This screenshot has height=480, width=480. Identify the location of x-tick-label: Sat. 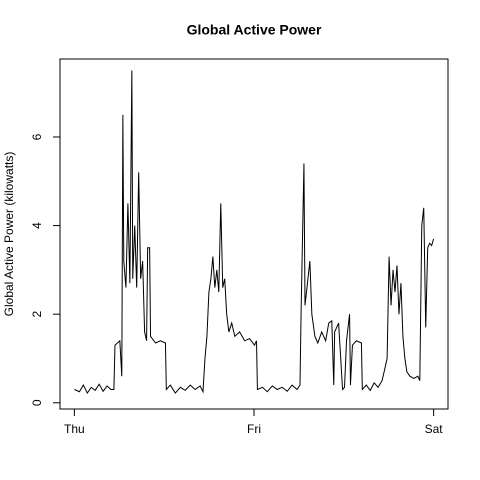
(434, 429).